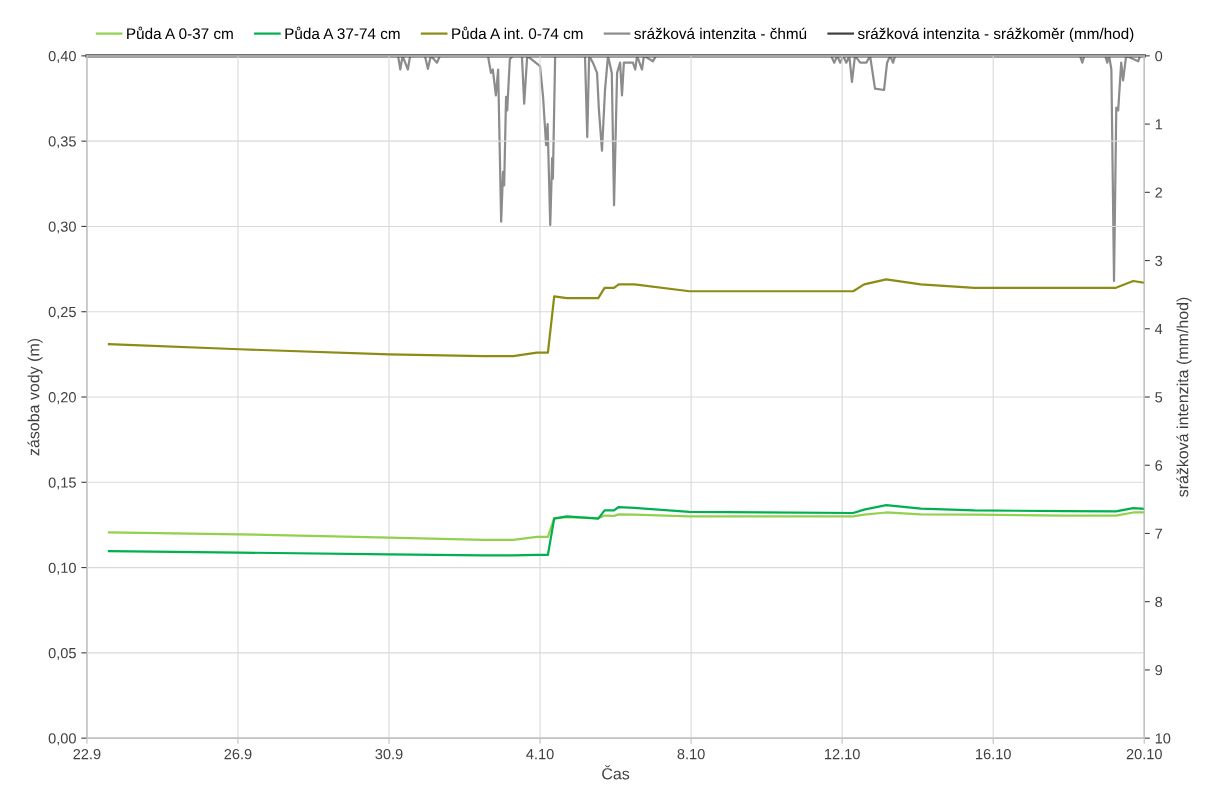 Image resolution: width=1207 pixels, height=798 pixels. Describe the element at coordinates (180, 33) in the screenshot. I see `legend-label: Půda A 0-37 cm` at that location.